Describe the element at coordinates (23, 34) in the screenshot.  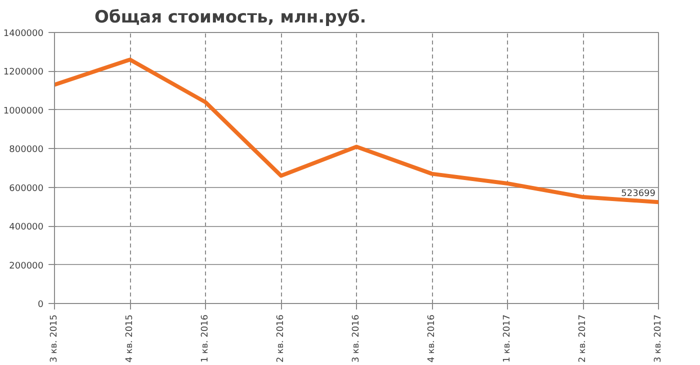
I see `y-tick-label: 1400000` at that location.